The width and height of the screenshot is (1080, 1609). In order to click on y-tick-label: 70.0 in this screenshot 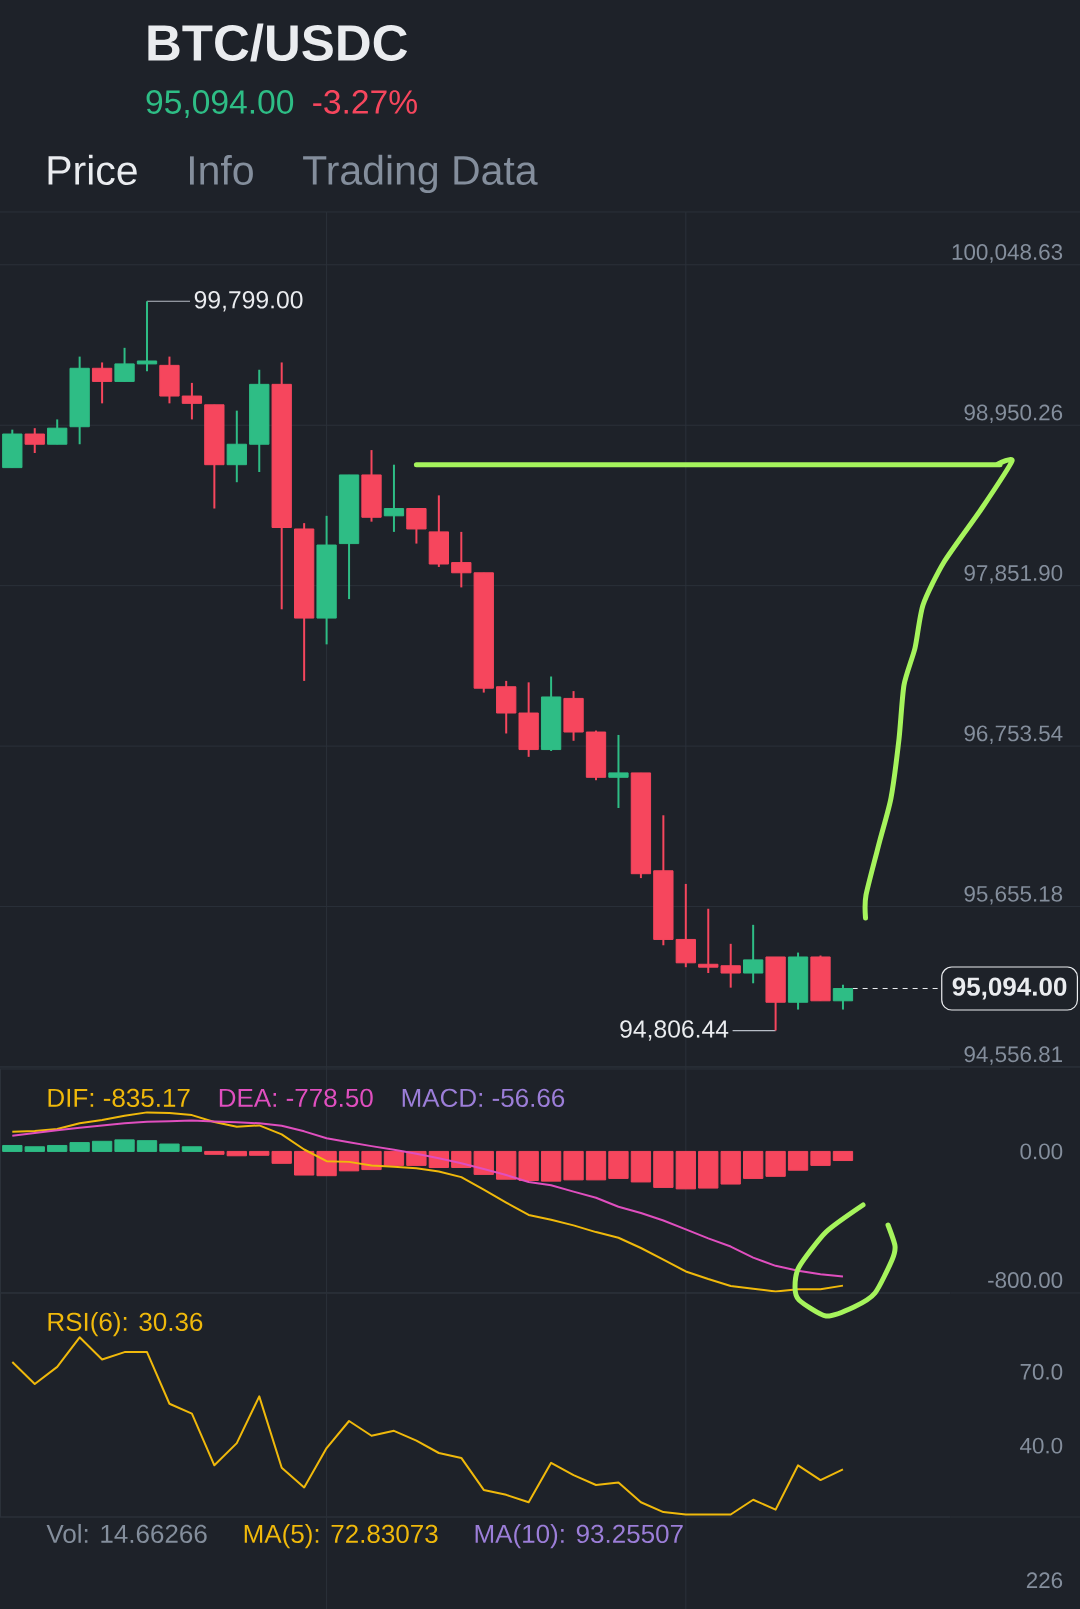, I will do `click(1041, 1371)`.